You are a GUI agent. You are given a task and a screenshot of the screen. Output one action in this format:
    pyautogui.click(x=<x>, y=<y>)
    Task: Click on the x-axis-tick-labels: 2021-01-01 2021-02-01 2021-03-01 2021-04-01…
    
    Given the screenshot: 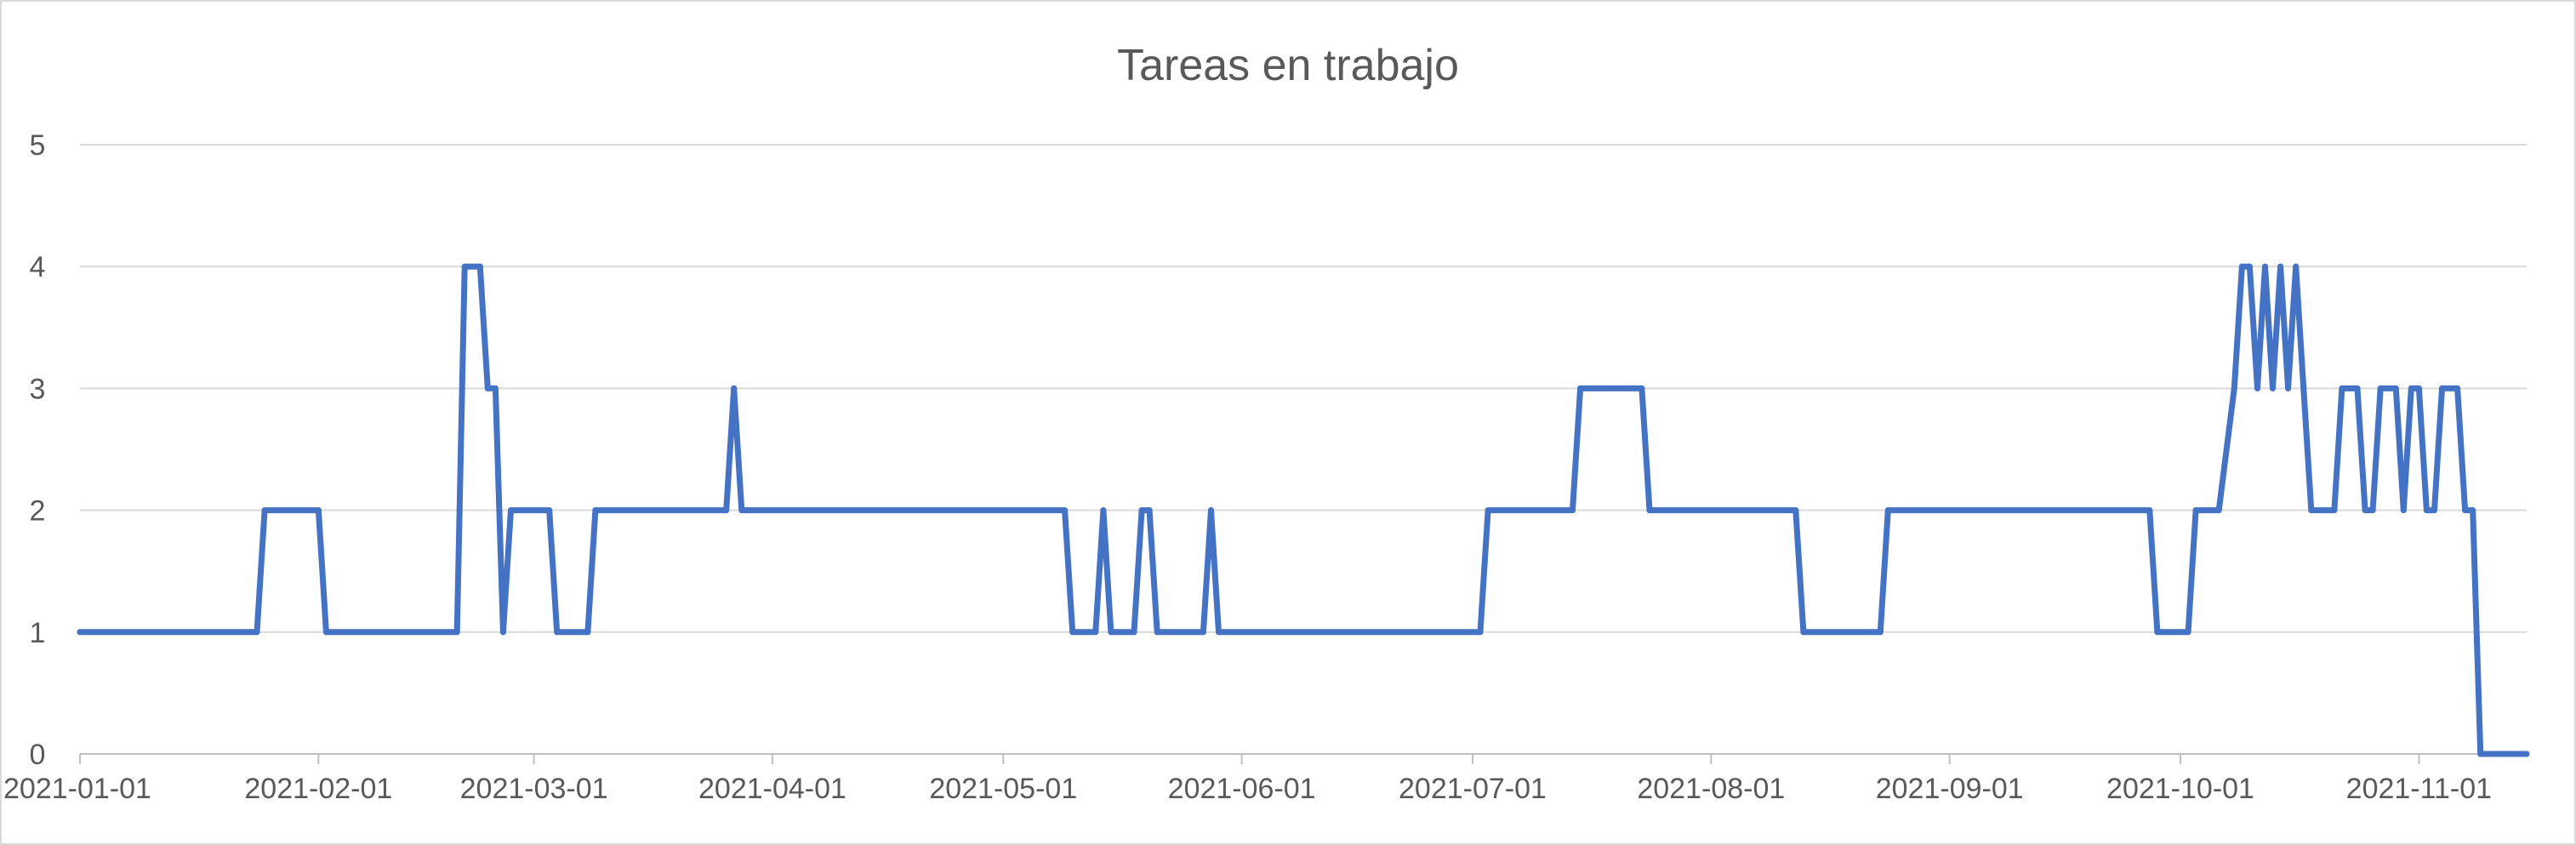 What is the action you would take?
    pyautogui.click(x=1247, y=789)
    